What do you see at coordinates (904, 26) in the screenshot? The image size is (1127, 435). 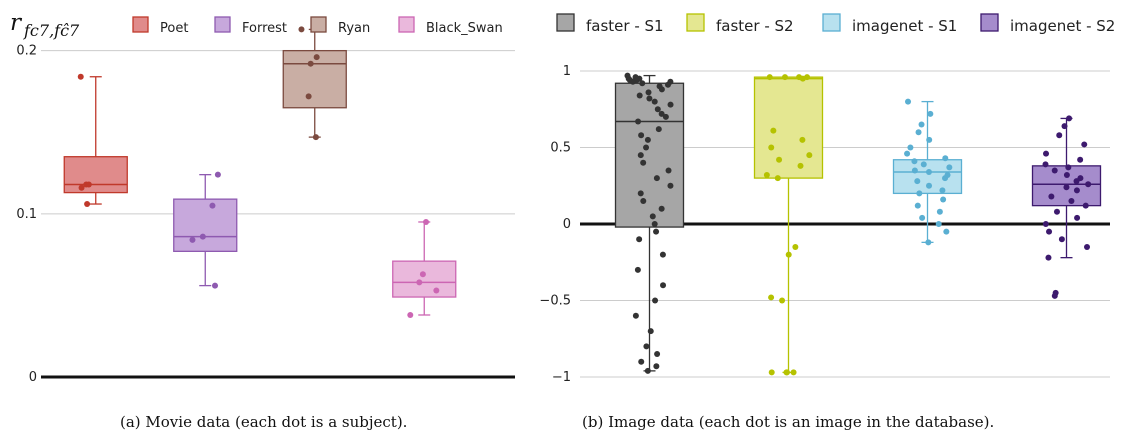 I see `legend-label: imagenet - S1` at bounding box center [904, 26].